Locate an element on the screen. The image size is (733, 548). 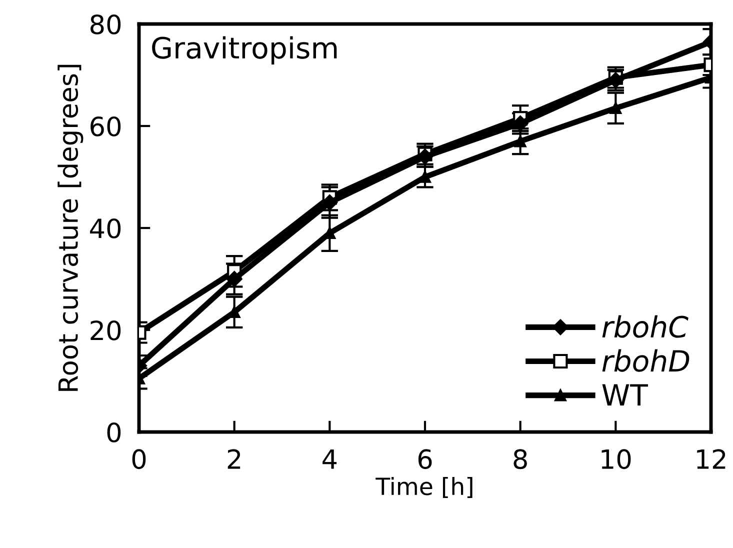
y-axis-title: Root curvature [degrees] is located at coordinates (71, 227).